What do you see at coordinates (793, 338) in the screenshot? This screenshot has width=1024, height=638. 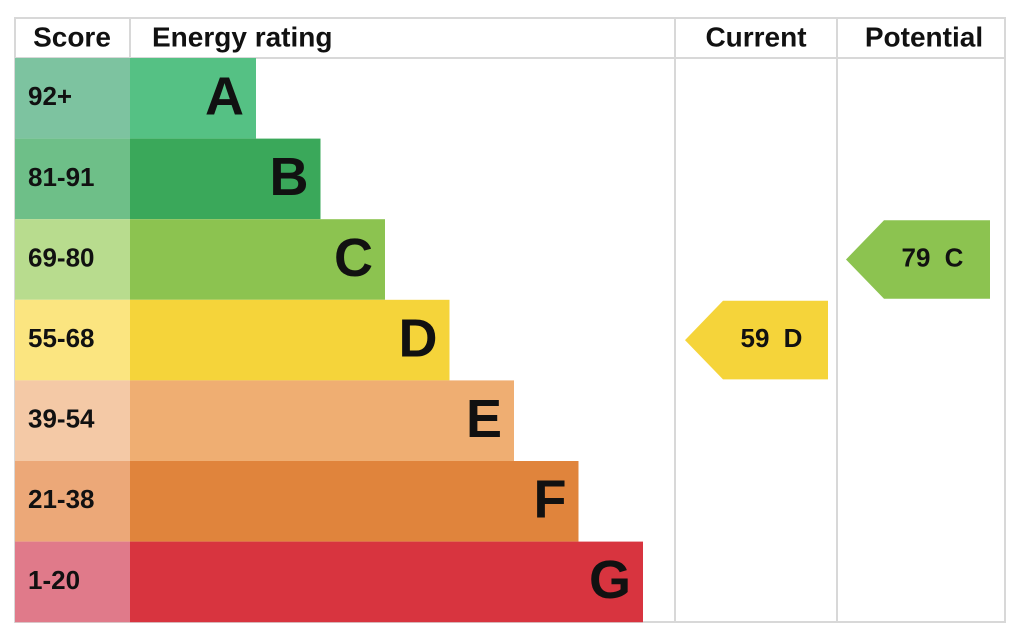 I see `current-letter: D` at bounding box center [793, 338].